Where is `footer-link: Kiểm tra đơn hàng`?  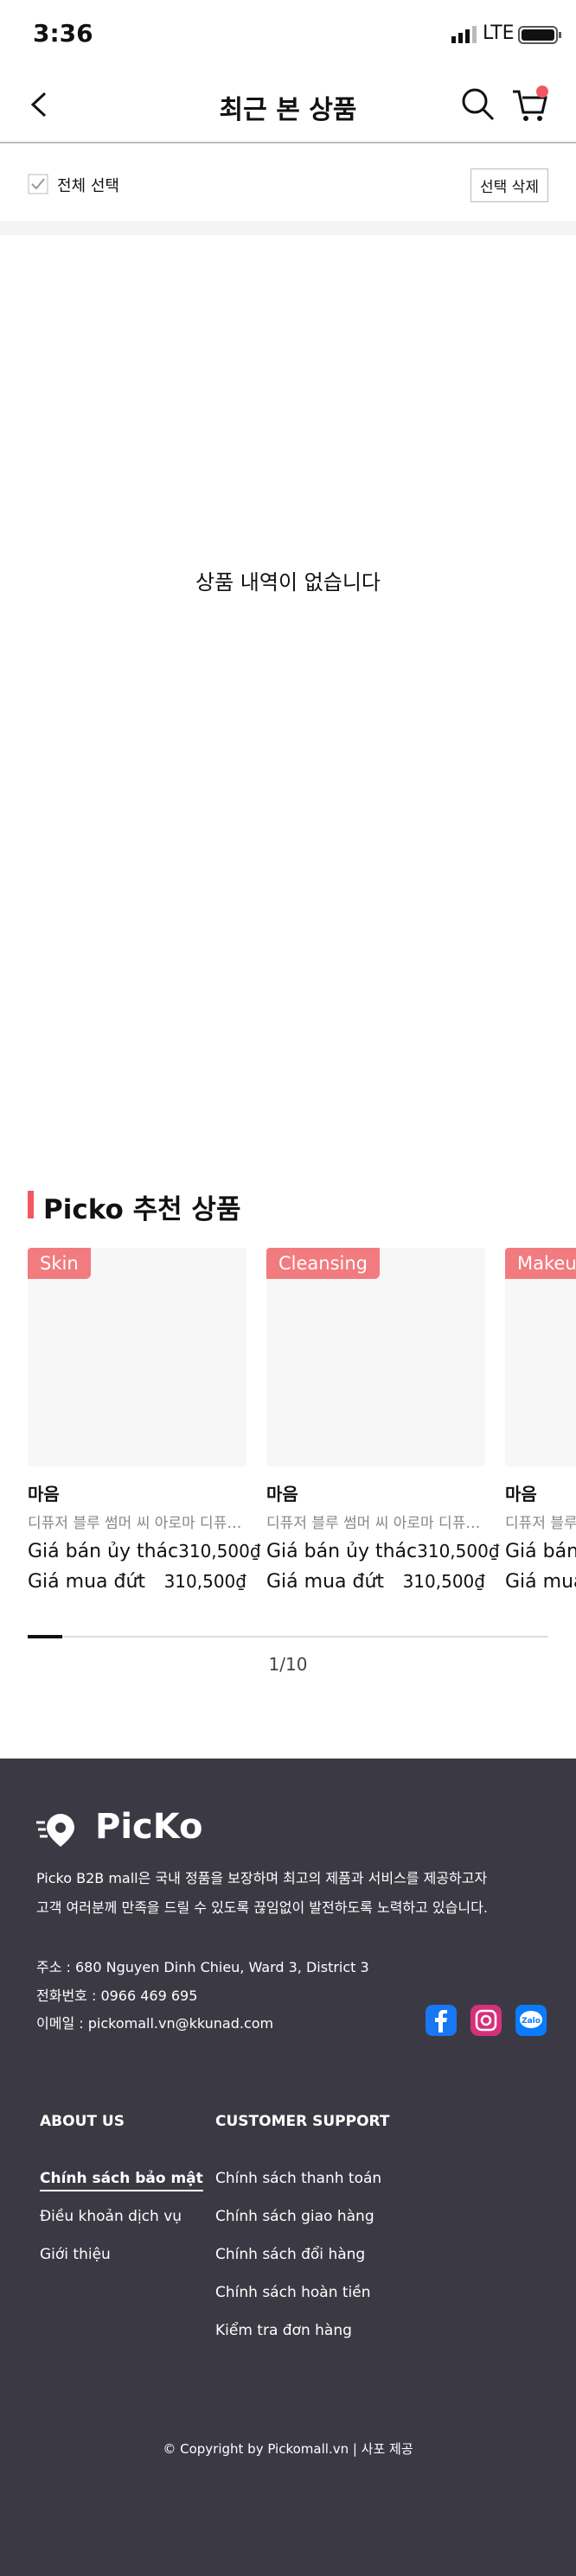 footer-link: Kiểm tra đơn hàng is located at coordinates (283, 2330).